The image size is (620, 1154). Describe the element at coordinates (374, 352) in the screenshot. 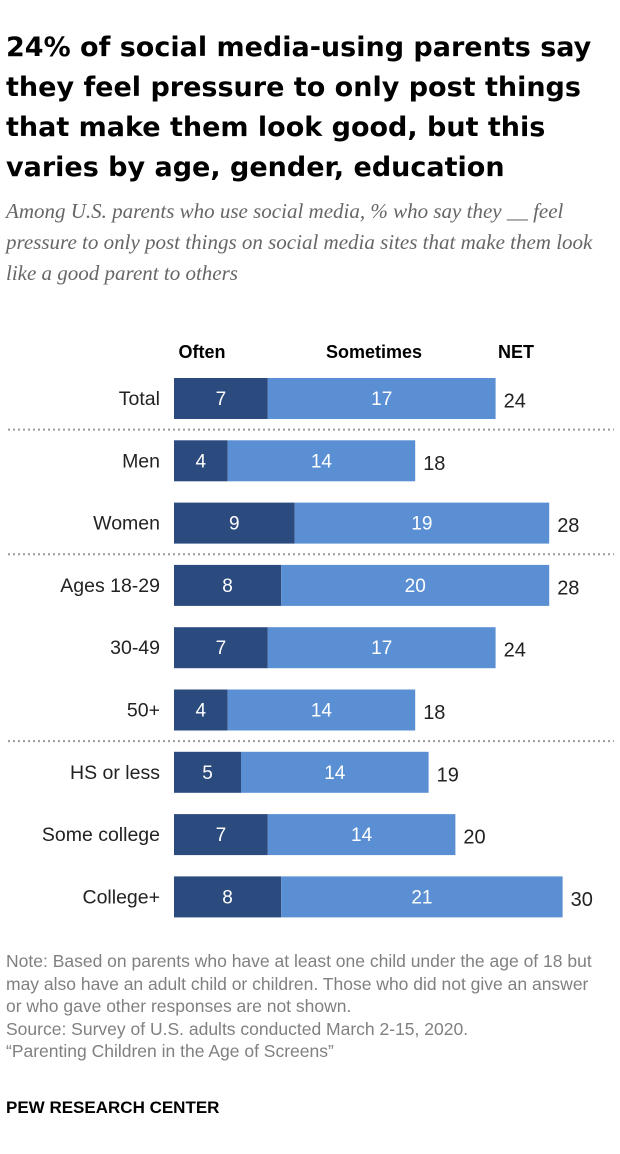

I see `column-header-sometimes: Sometimes` at that location.